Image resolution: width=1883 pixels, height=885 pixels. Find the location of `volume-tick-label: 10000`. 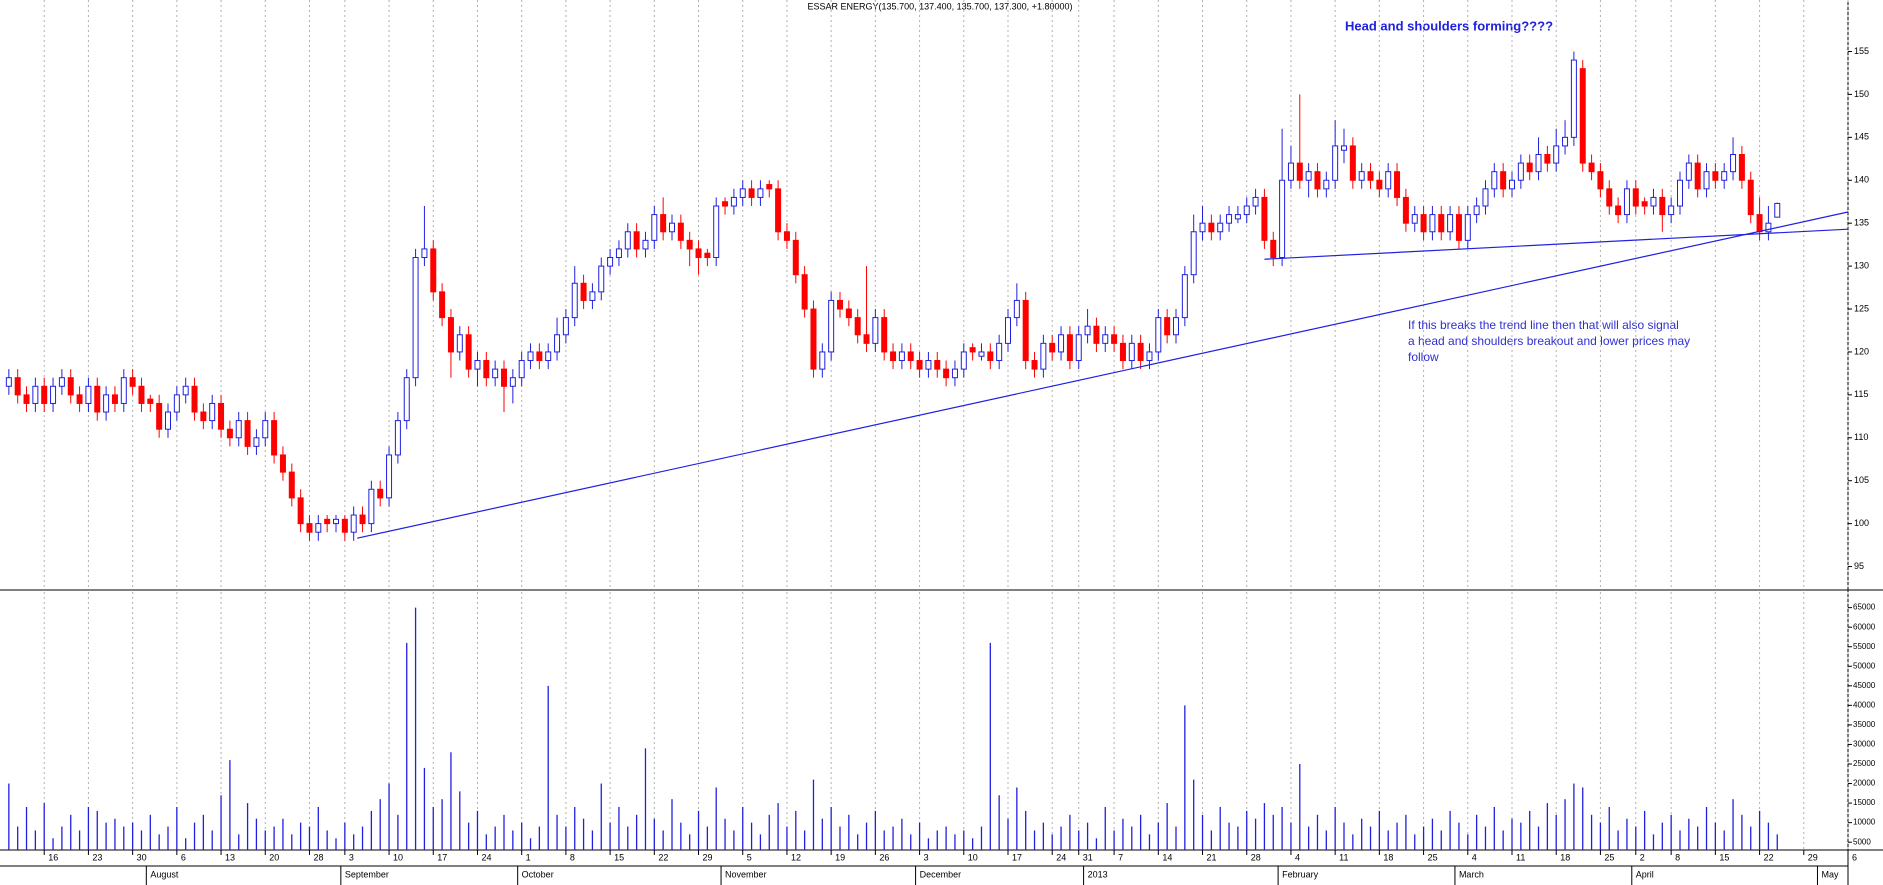

volume-tick-label: 10000 is located at coordinates (1864, 822).